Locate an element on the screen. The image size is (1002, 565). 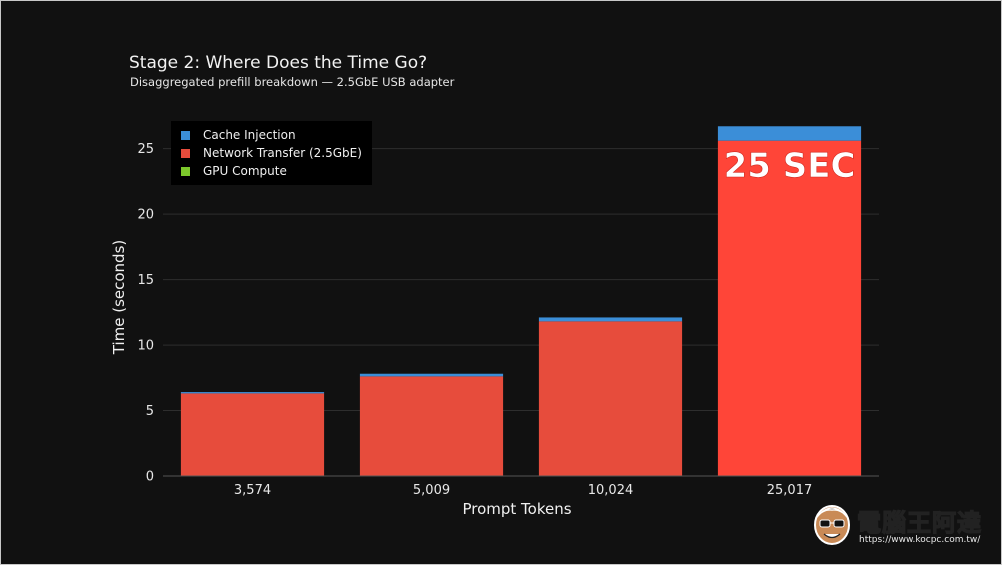
watermark-brand: 電腦王阿達 is located at coordinates (919, 522).